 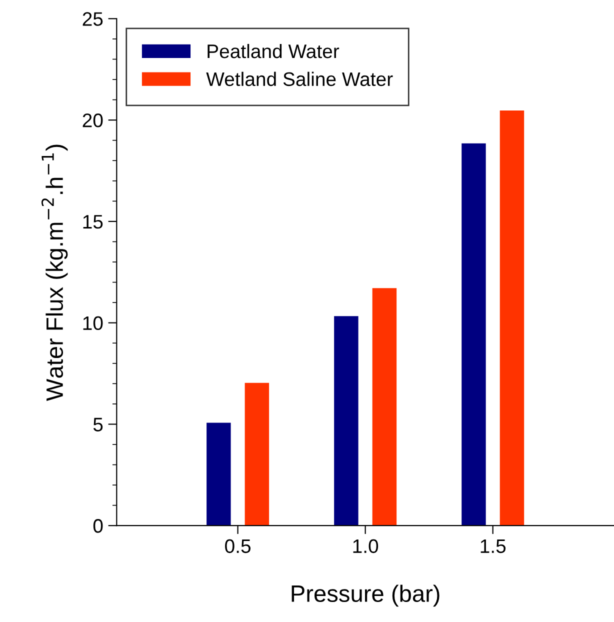 What do you see at coordinates (299, 79) in the screenshot?
I see `legend-label: Wetland Saline Water` at bounding box center [299, 79].